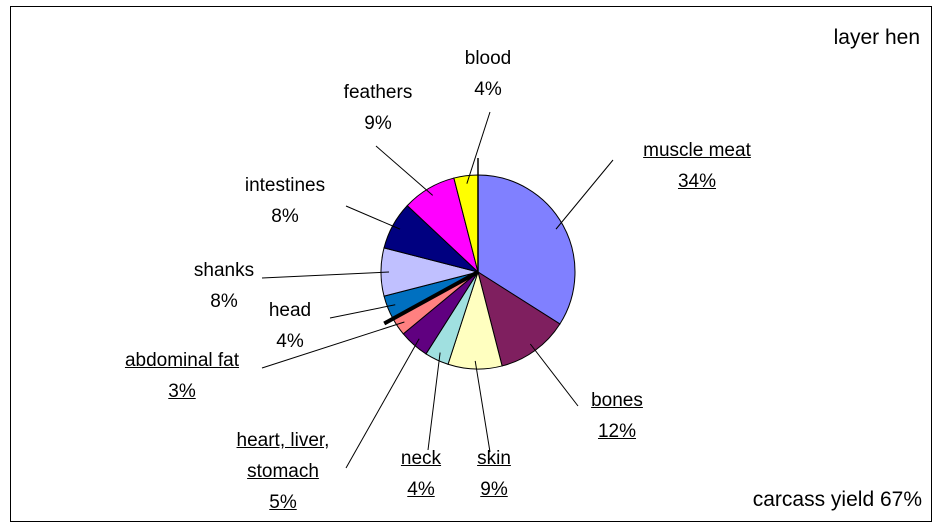  I want to click on value-label: 12%, so click(617, 431).